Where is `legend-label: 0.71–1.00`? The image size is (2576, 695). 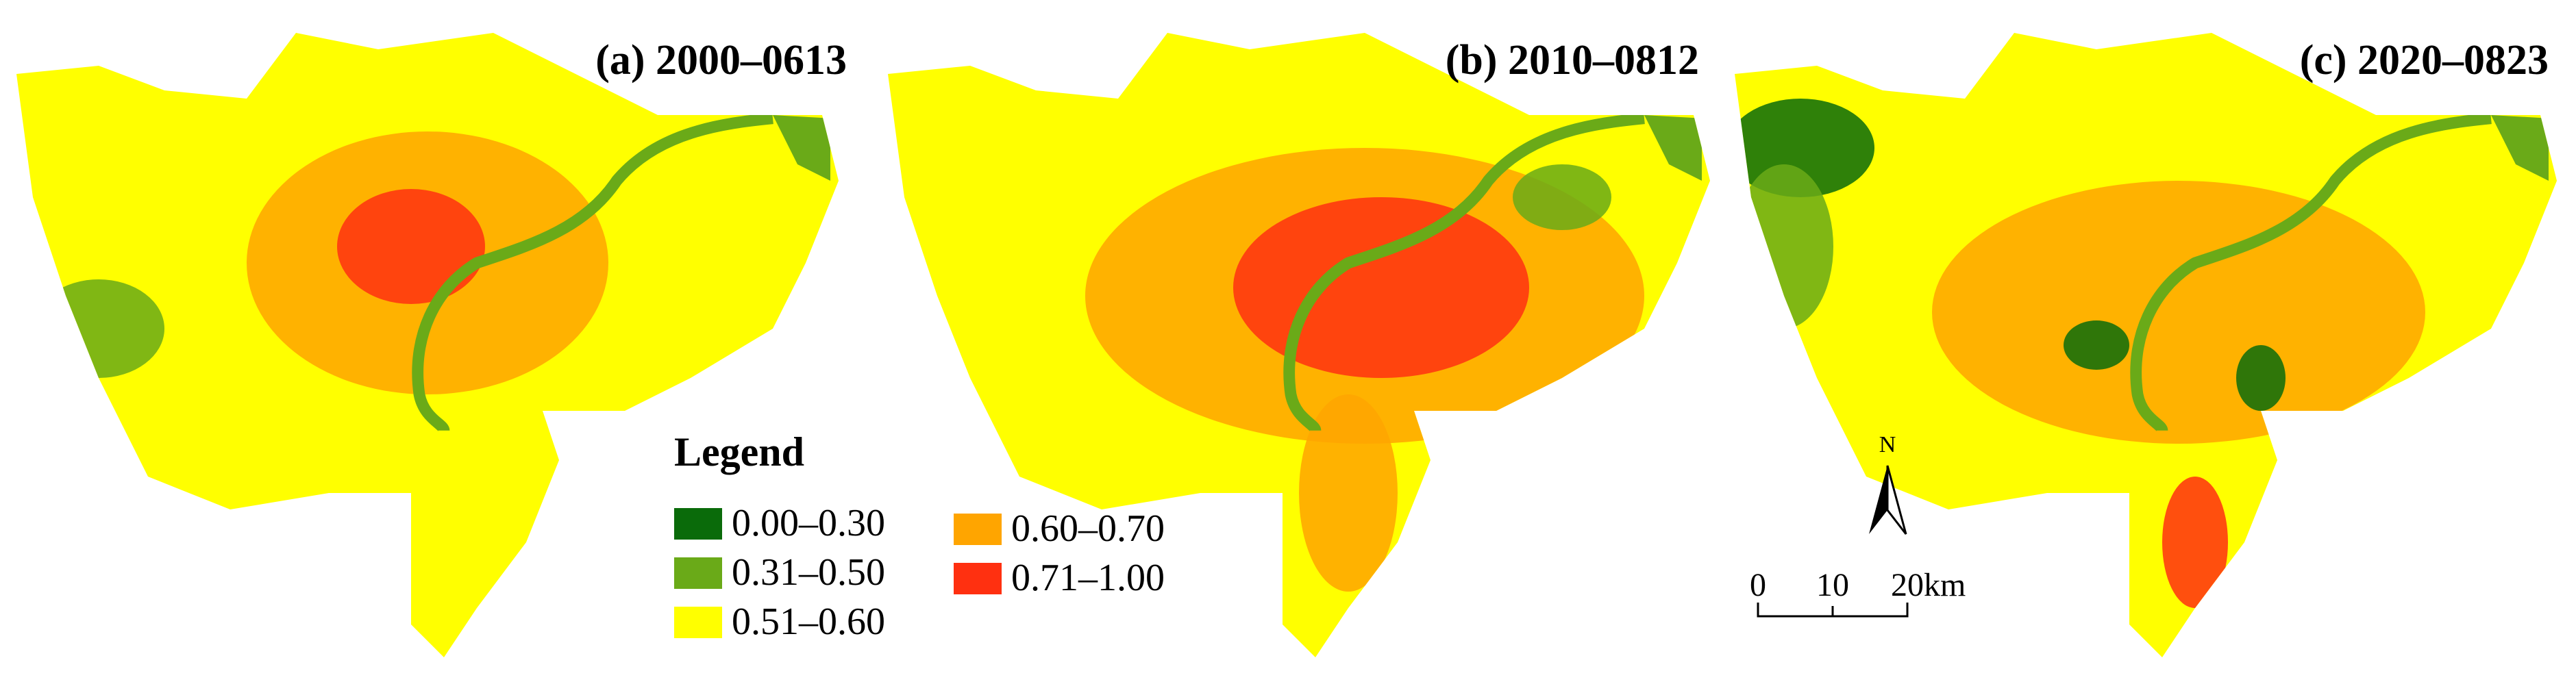 legend-label: 0.71–1.00 is located at coordinates (1088, 578).